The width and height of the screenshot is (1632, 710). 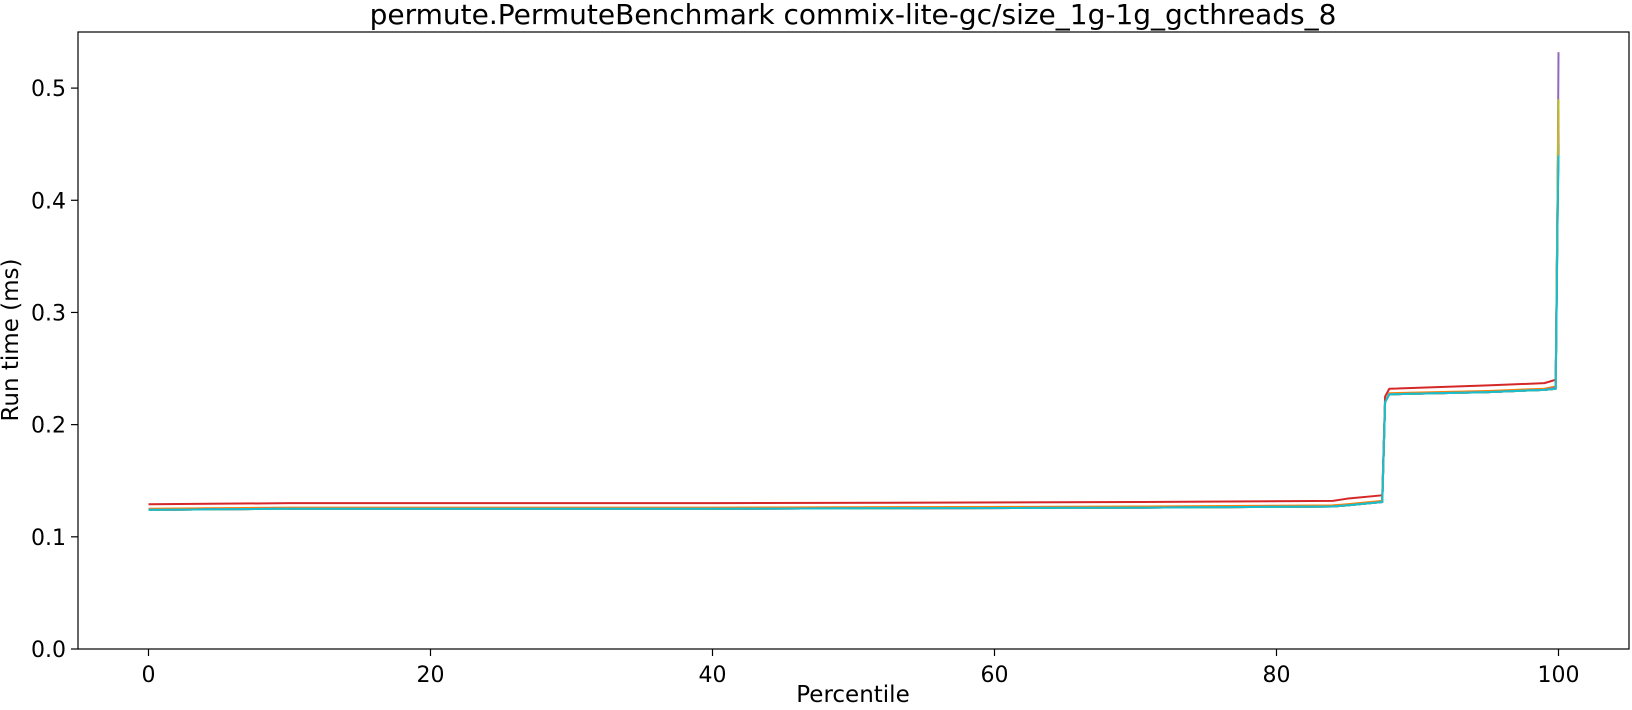 What do you see at coordinates (995, 675) in the screenshot?
I see `x-tick-label: 60` at bounding box center [995, 675].